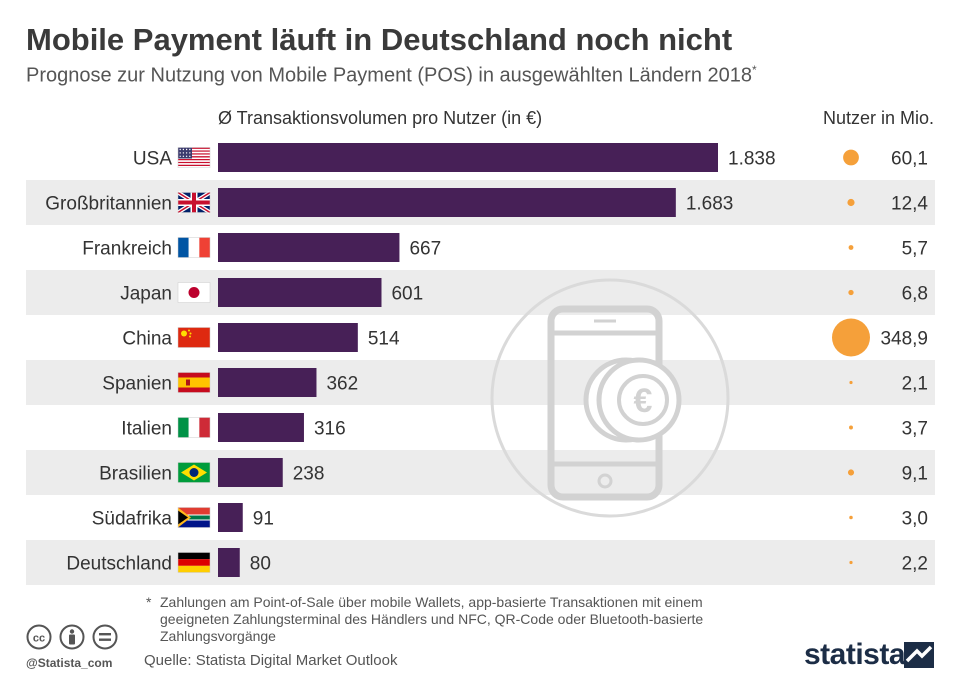  I want to click on attribution-icon, so click(72, 637).